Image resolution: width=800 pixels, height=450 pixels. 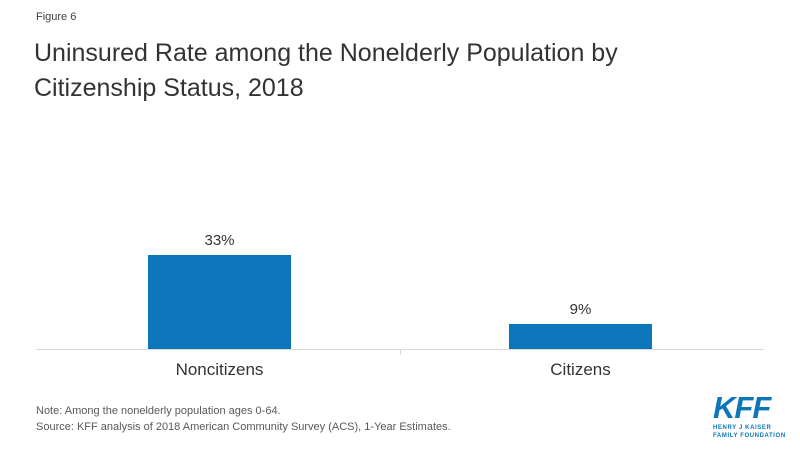 I want to click on kff-logo: KFF HENRY J KAISER FAMILY FOUNDATION, so click(x=749, y=416).